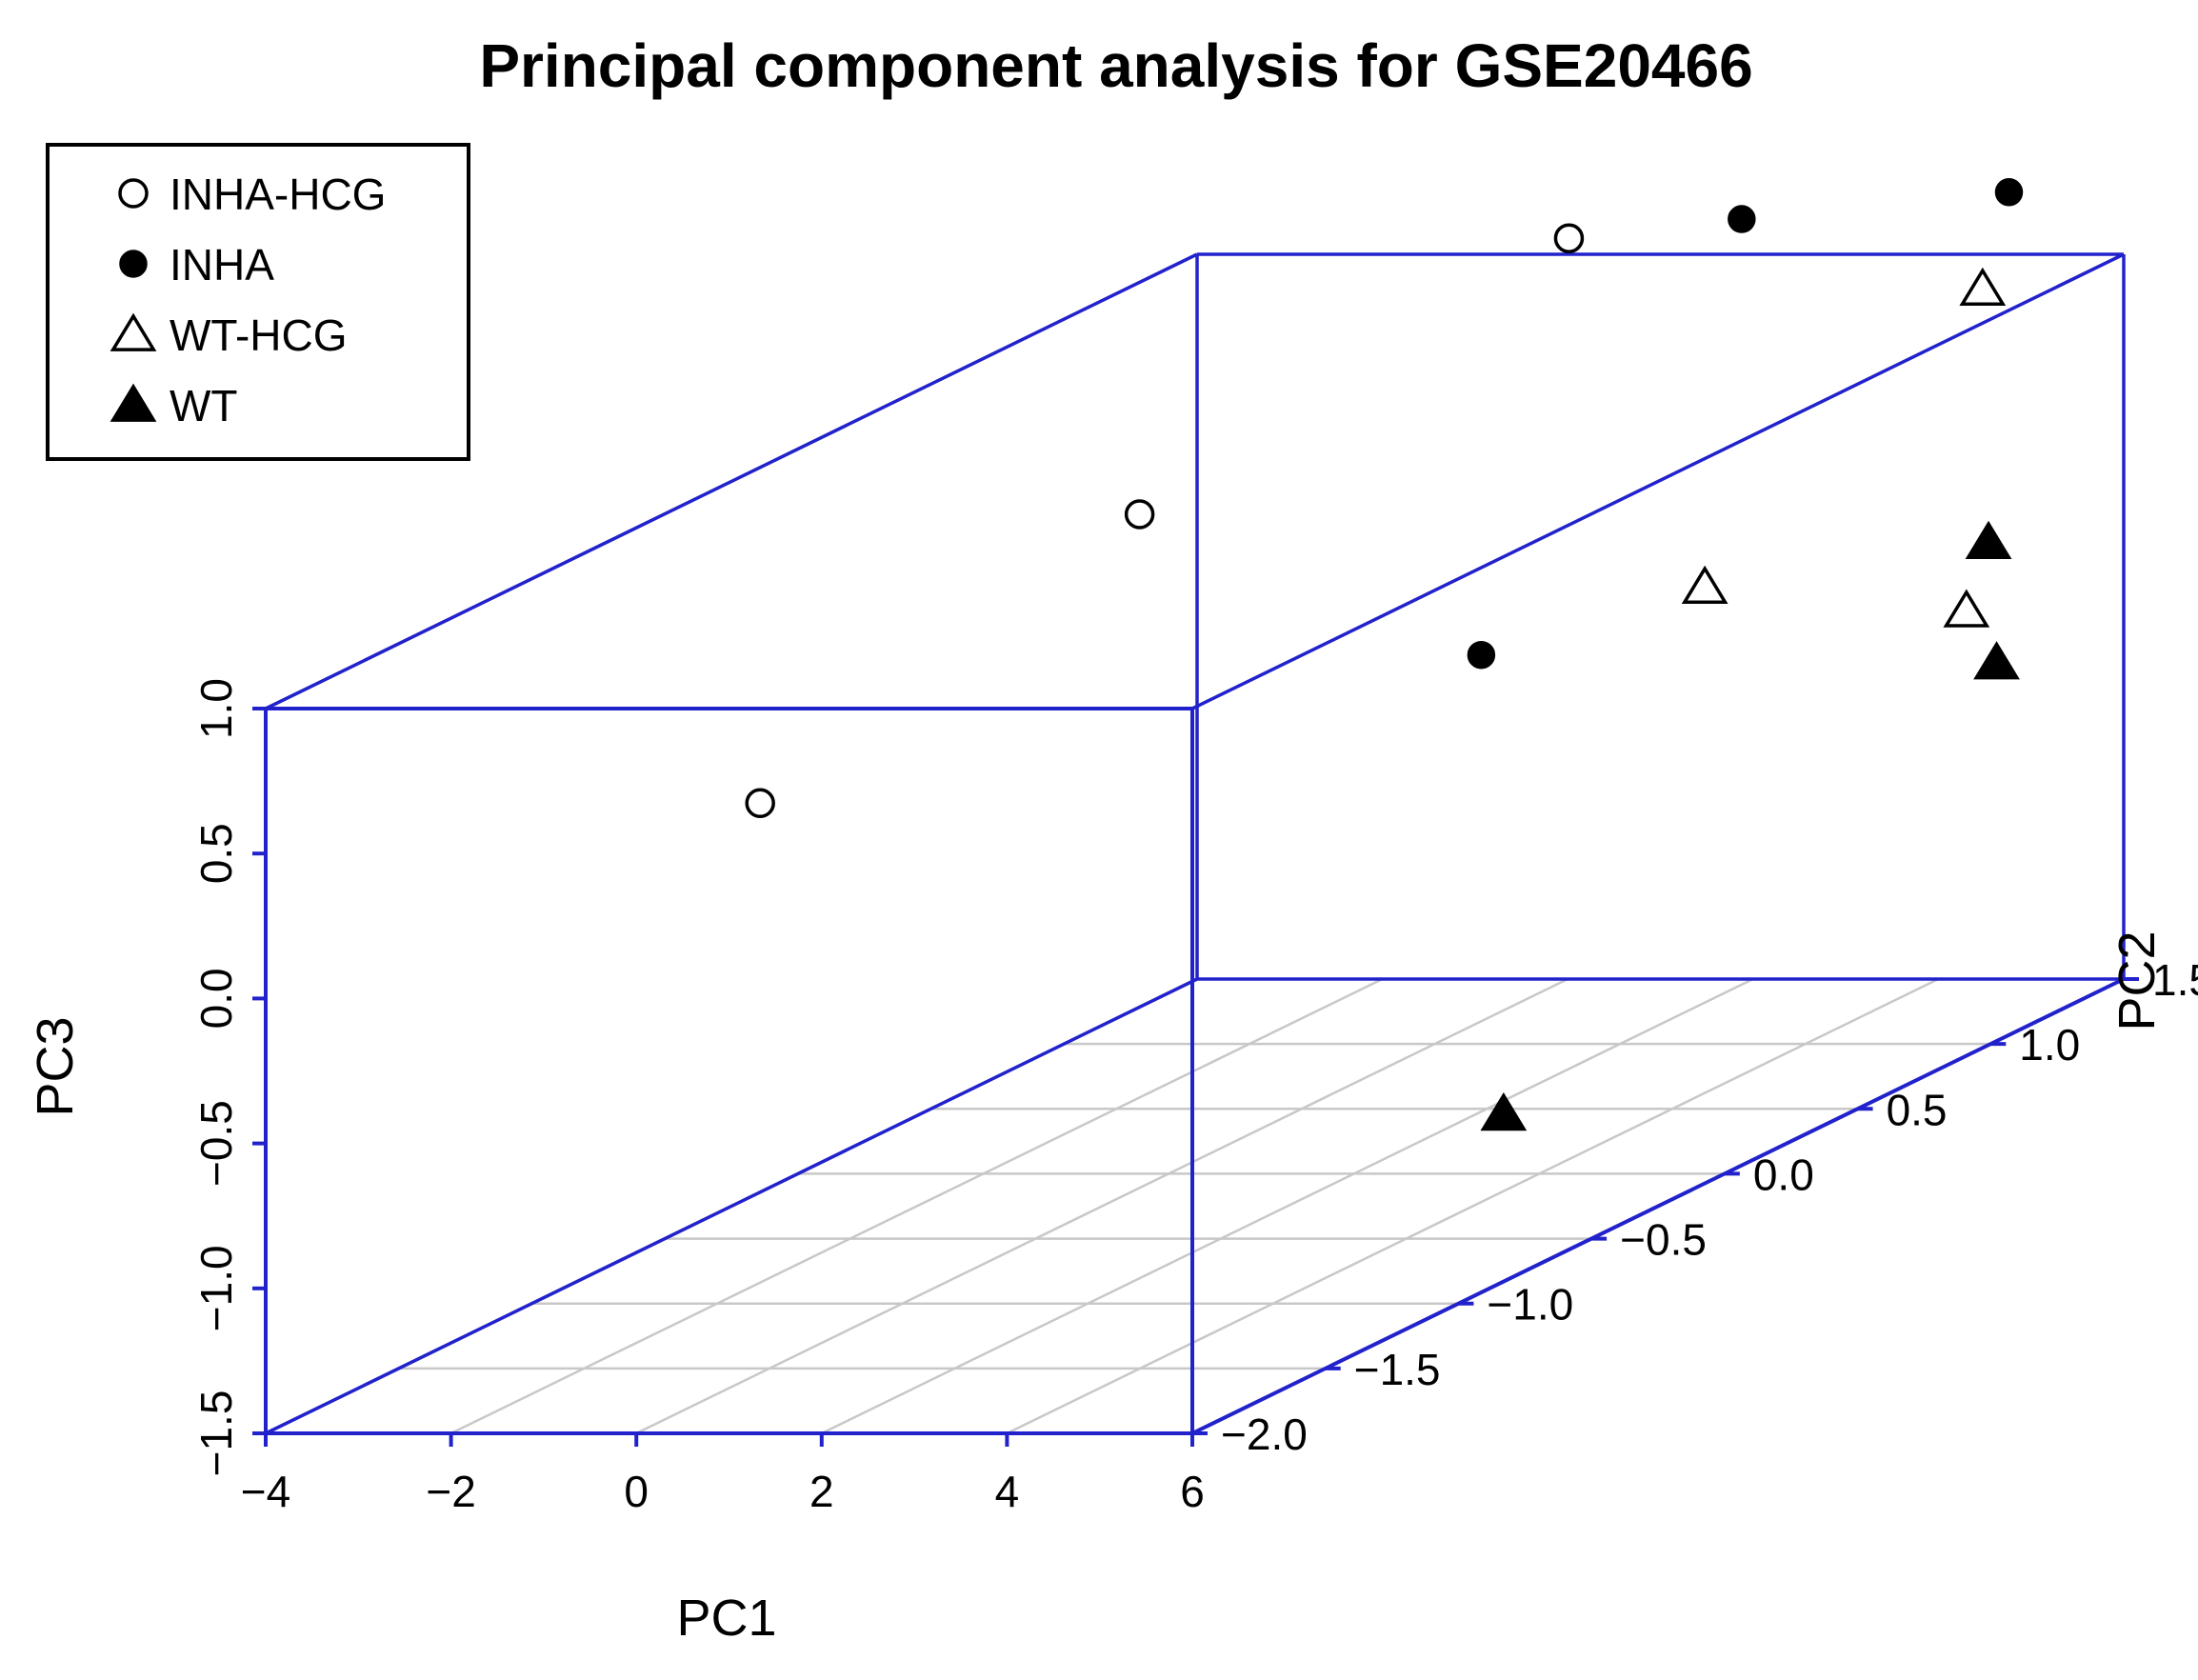  Describe the element at coordinates (216, 708) in the screenshot. I see `z-tick-label: 1.0` at that location.